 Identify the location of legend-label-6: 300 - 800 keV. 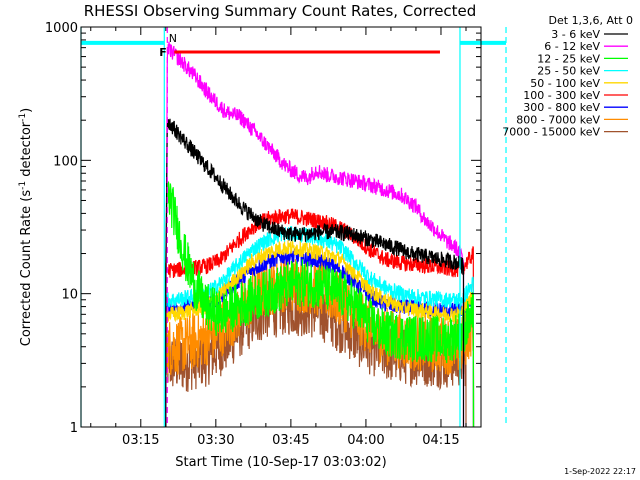
(561, 107).